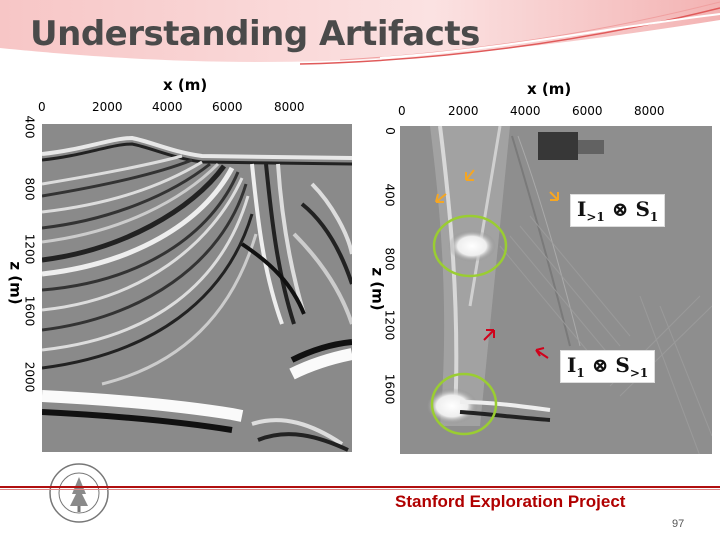  Describe the element at coordinates (227, 107) in the screenshot. I see `left-x-tick: 6000` at that location.